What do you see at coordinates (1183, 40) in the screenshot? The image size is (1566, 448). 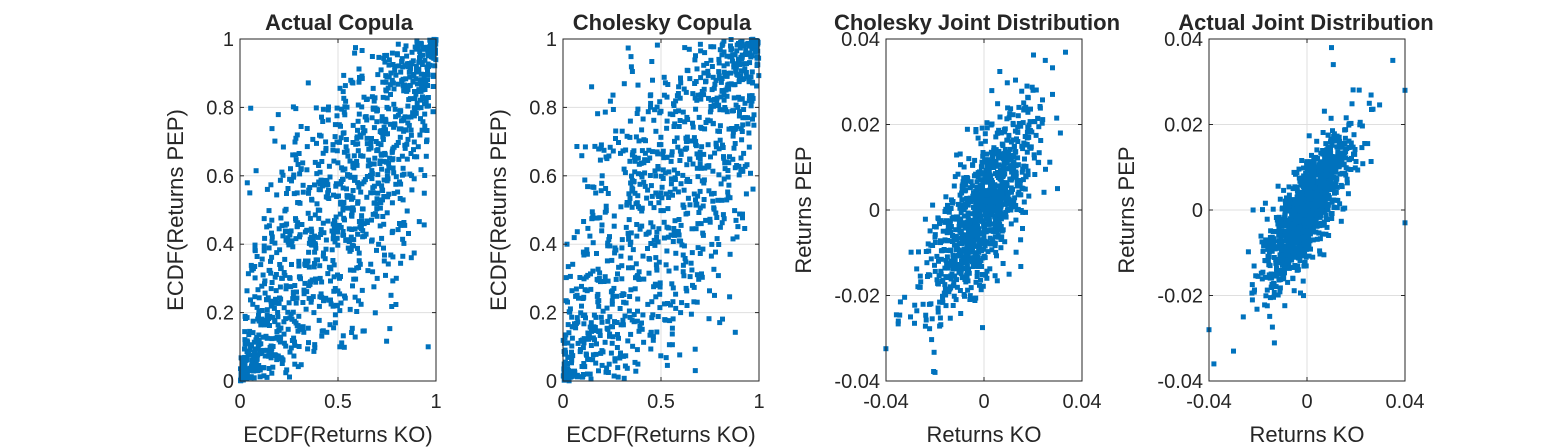 I see `y-tick-label: 0.04` at bounding box center [1183, 40].